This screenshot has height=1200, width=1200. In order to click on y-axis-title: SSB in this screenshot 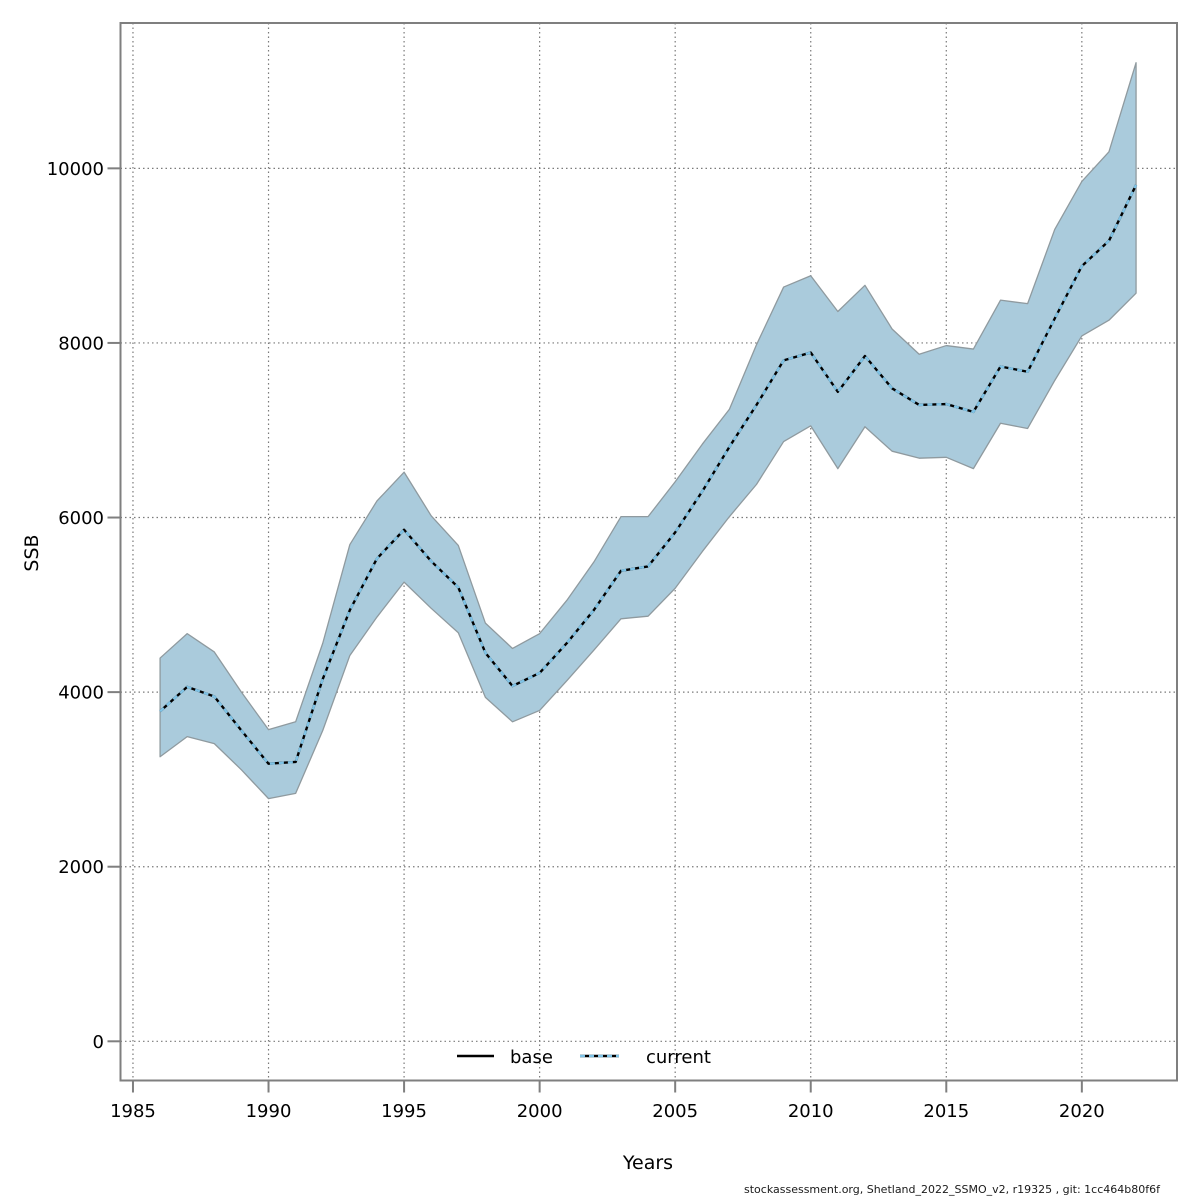, I will do `click(32, 552)`.